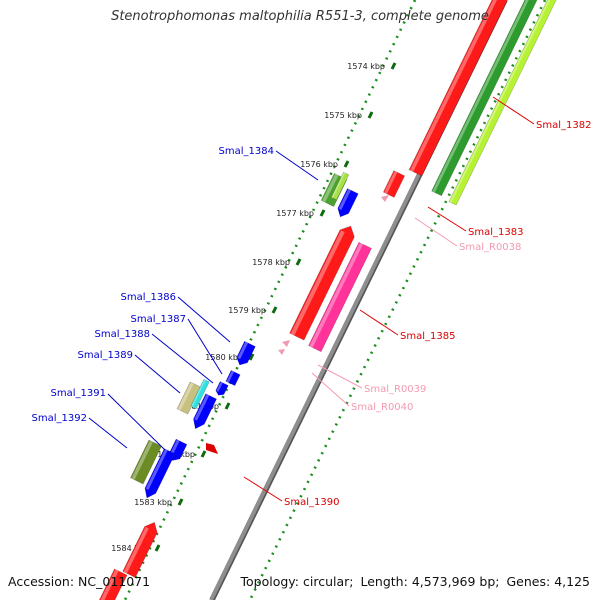 This screenshot has height=600, width=600. I want to click on rna-marker-r0039, so click(286, 343).